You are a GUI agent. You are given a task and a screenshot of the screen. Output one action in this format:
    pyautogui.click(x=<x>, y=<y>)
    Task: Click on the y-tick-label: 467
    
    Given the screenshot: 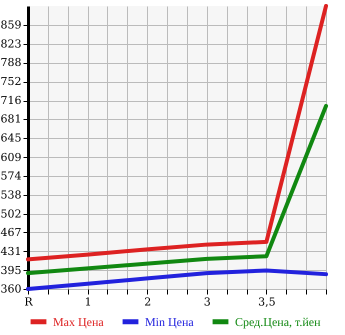 What is the action you would take?
    pyautogui.click(x=11, y=232)
    